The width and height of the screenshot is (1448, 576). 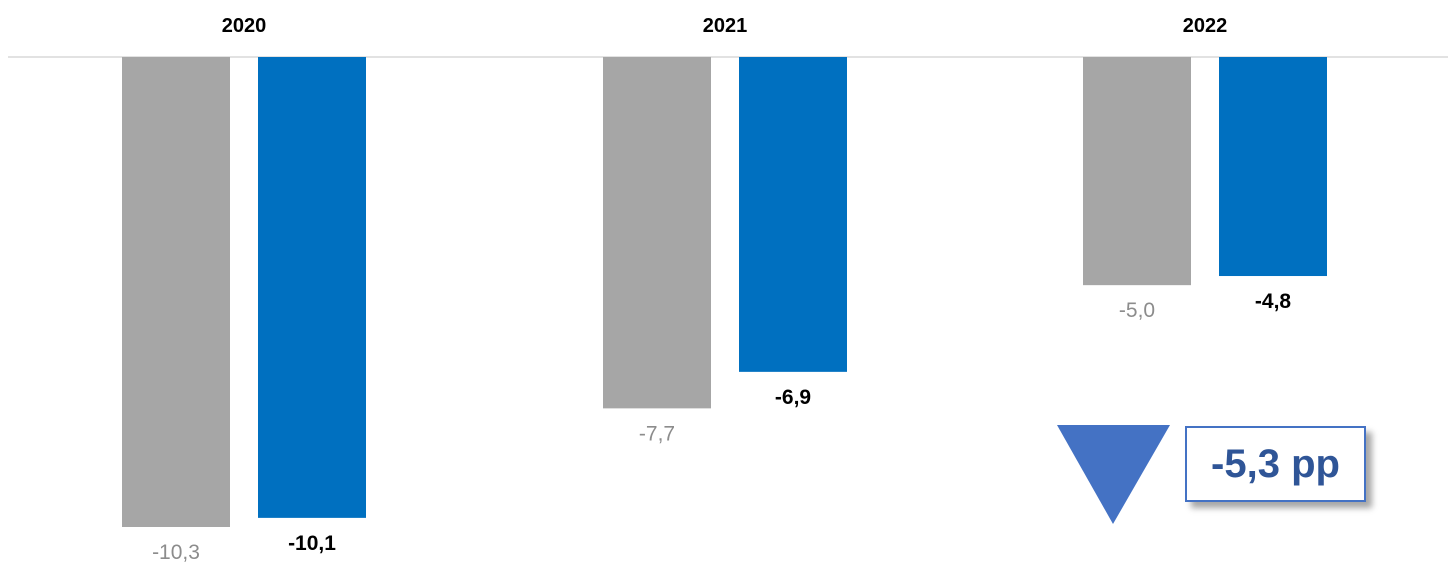 I want to click on category-label: 2020, so click(x=244, y=26).